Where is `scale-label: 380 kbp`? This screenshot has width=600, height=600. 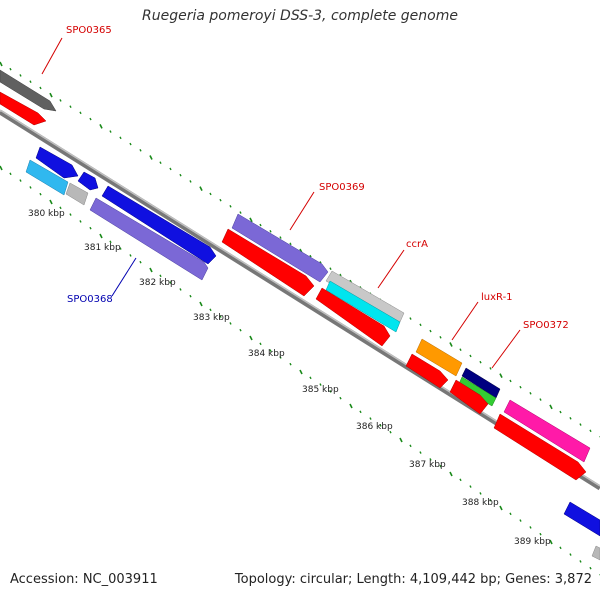 scale-label: 380 kbp is located at coordinates (46, 214).